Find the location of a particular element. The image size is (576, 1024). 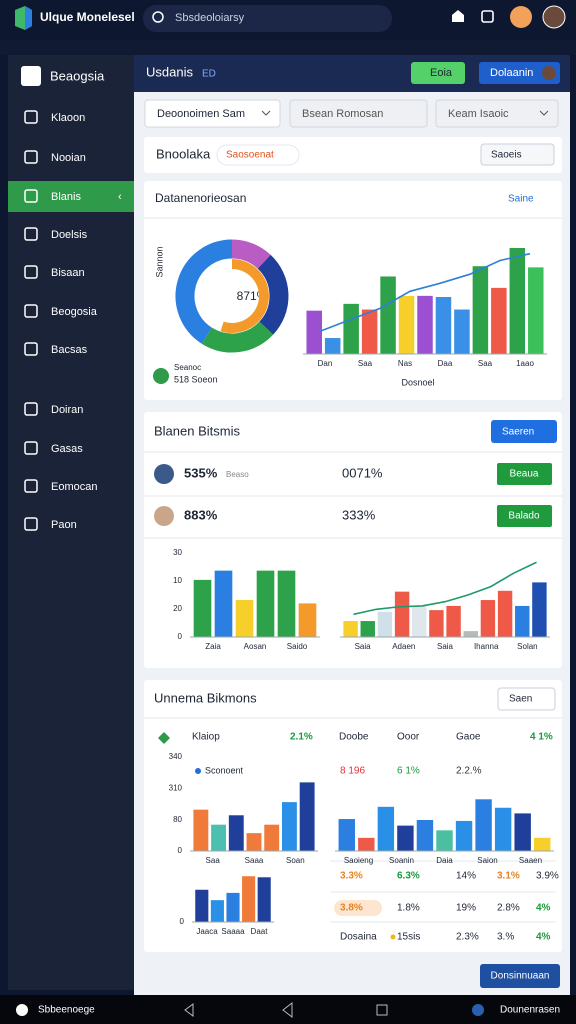

table-cell: Dosaina is located at coordinates (358, 937).